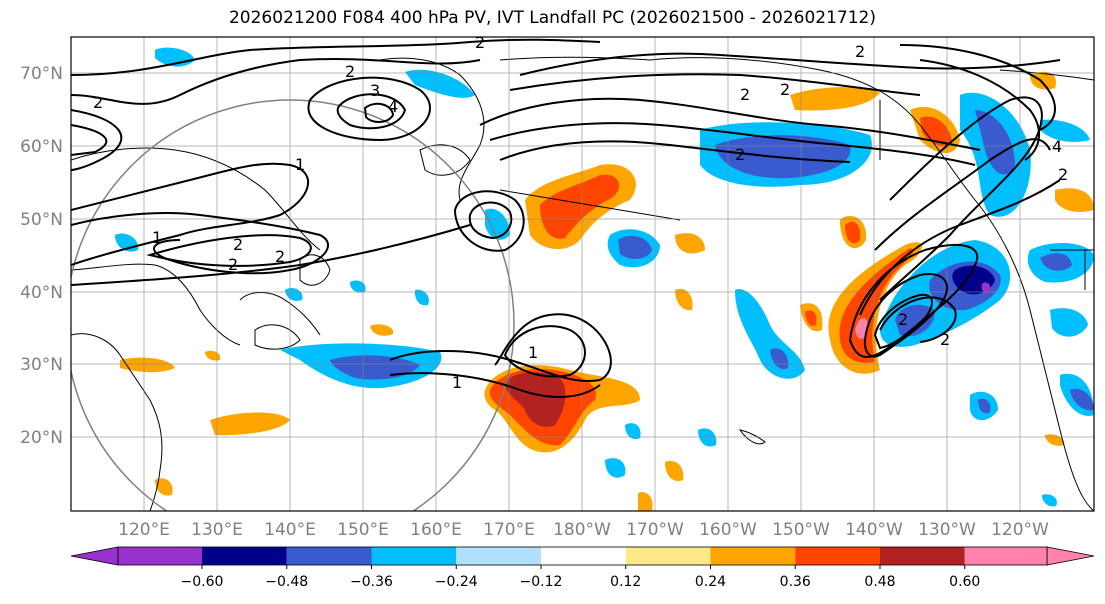 The image size is (1105, 604). I want to click on colorbar-tick-label: 0.12, so click(625, 582).